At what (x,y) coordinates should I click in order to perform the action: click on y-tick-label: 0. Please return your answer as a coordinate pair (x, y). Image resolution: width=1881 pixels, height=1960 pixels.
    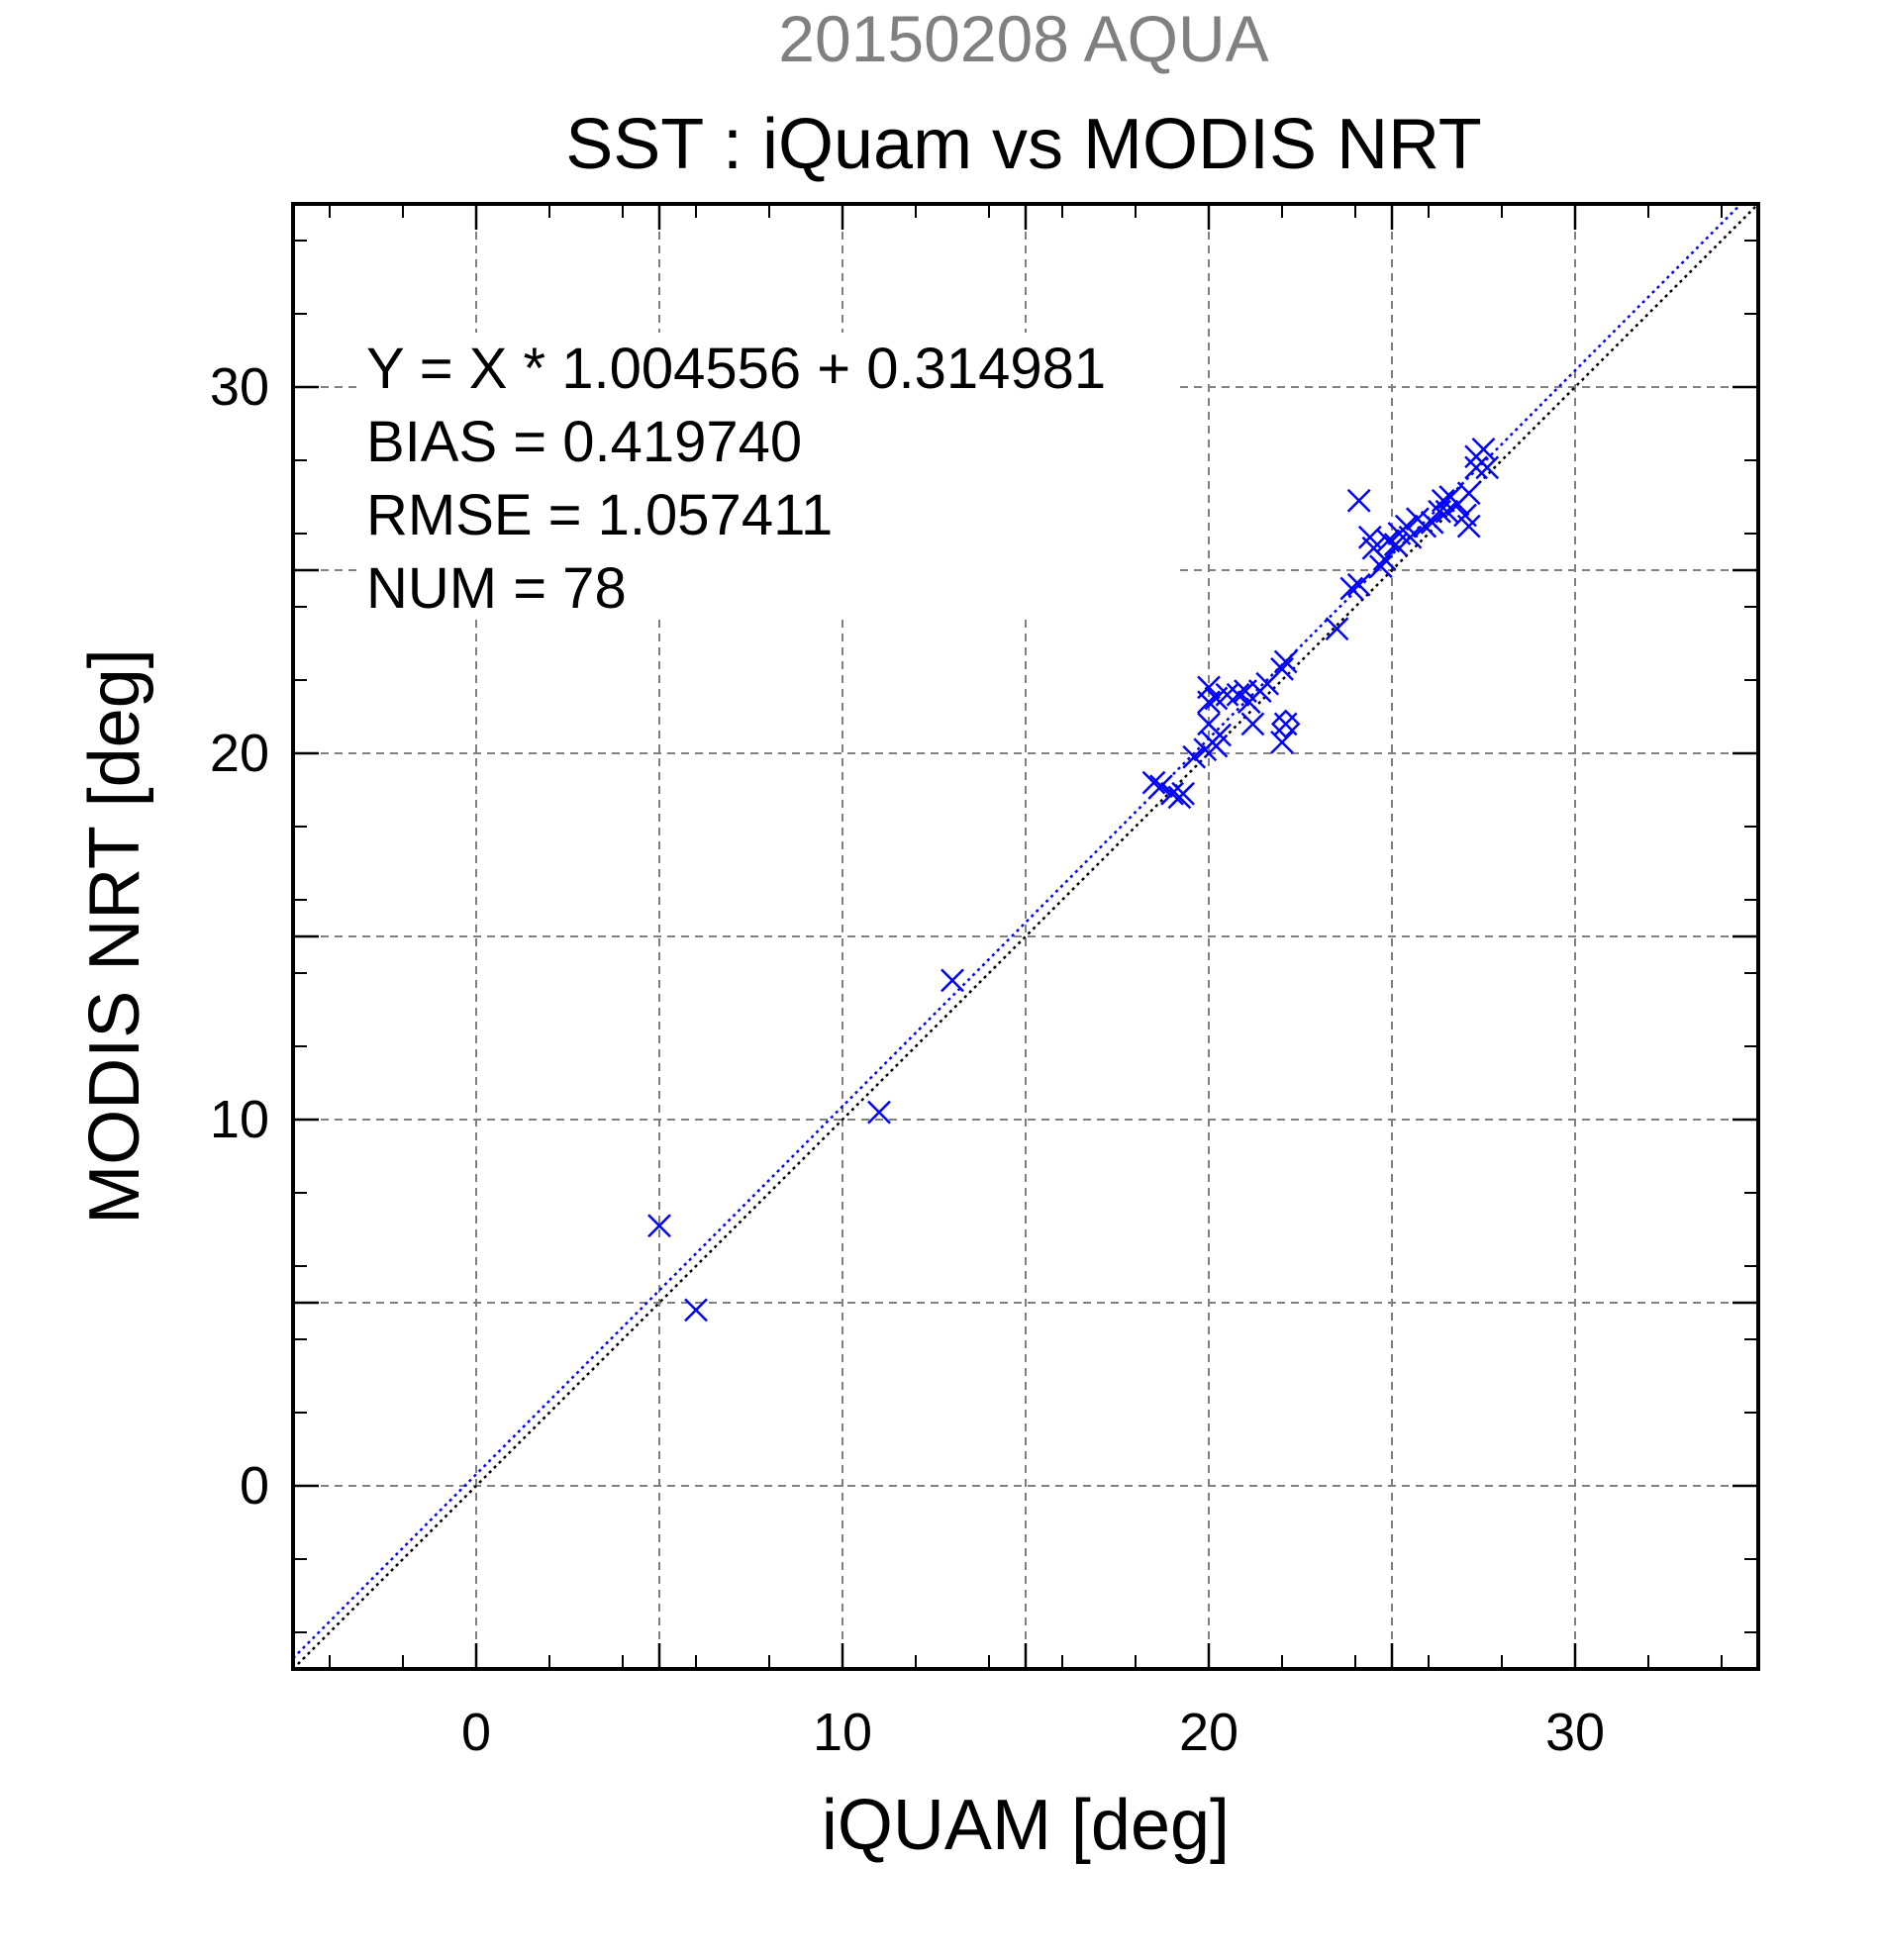
    Looking at the image, I should click on (255, 1486).